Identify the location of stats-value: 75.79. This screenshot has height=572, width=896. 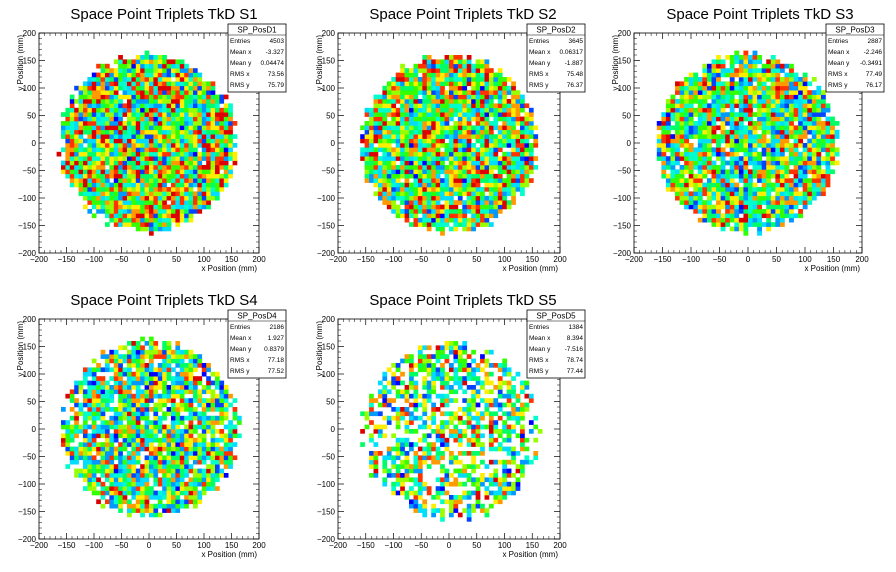
(276, 85).